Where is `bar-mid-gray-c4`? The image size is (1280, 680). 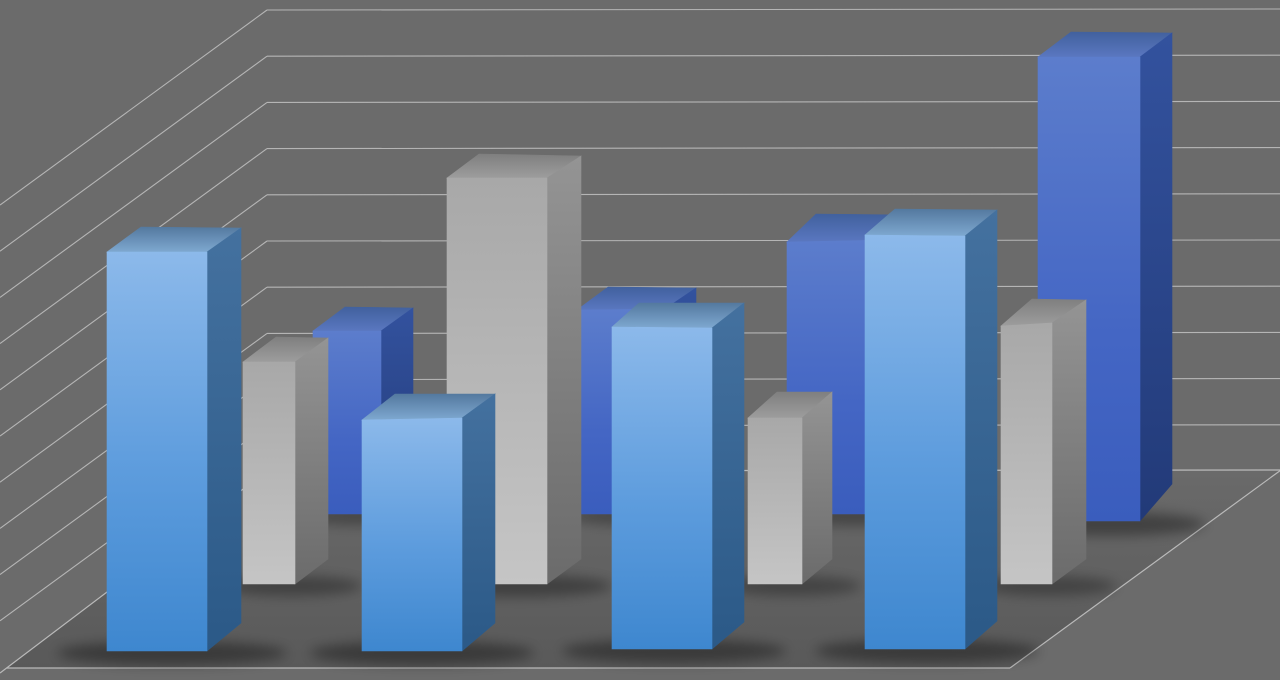
bar-mid-gray-c4 is located at coordinates (1043, 441).